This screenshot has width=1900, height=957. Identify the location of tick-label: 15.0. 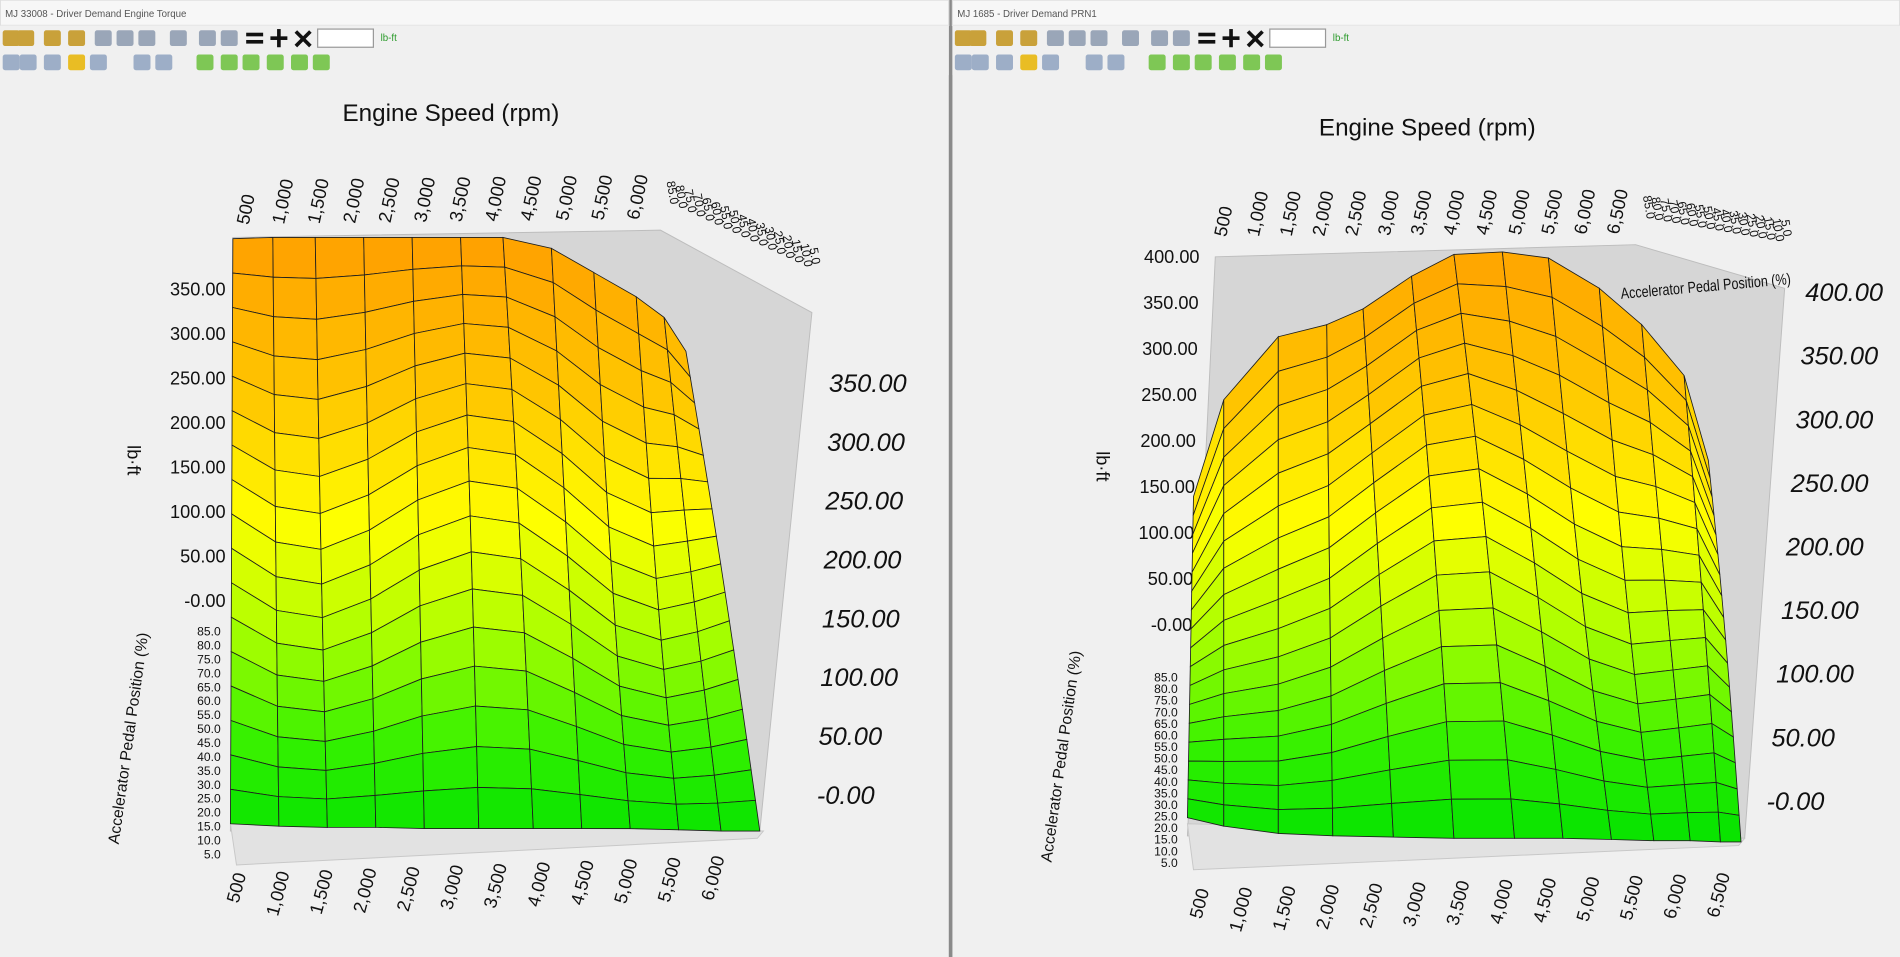
(1166, 840).